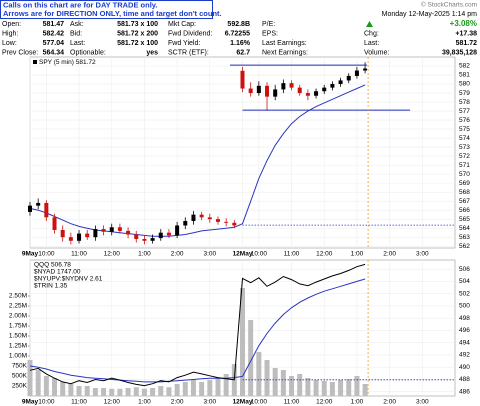  What do you see at coordinates (137, 33) in the screenshot?
I see `quote-value: 581.72 x 200` at bounding box center [137, 33].